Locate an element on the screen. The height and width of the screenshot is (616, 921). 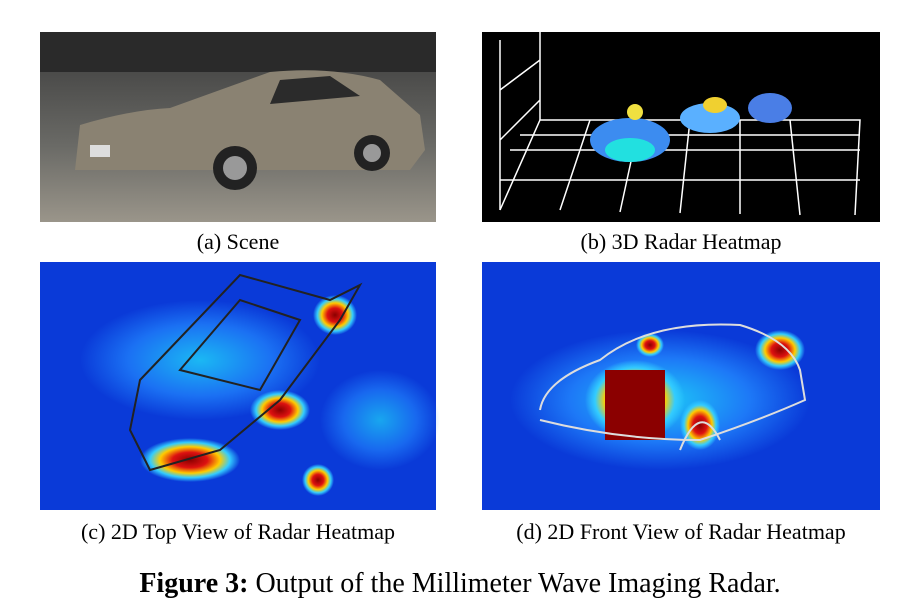
panel-caption: (b) 3D Radar Heatmap is located at coordinates (681, 241).